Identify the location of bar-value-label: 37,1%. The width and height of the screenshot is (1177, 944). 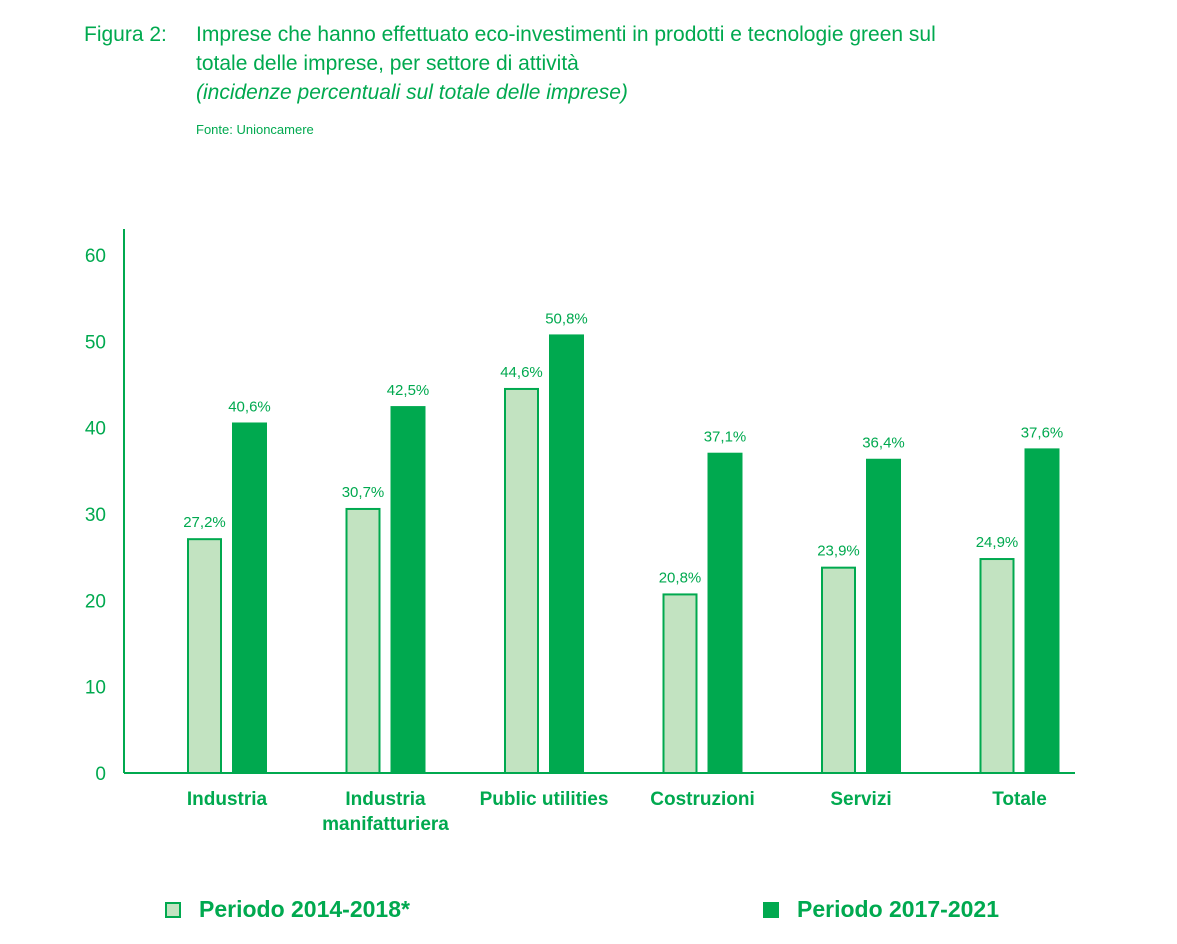
(725, 437).